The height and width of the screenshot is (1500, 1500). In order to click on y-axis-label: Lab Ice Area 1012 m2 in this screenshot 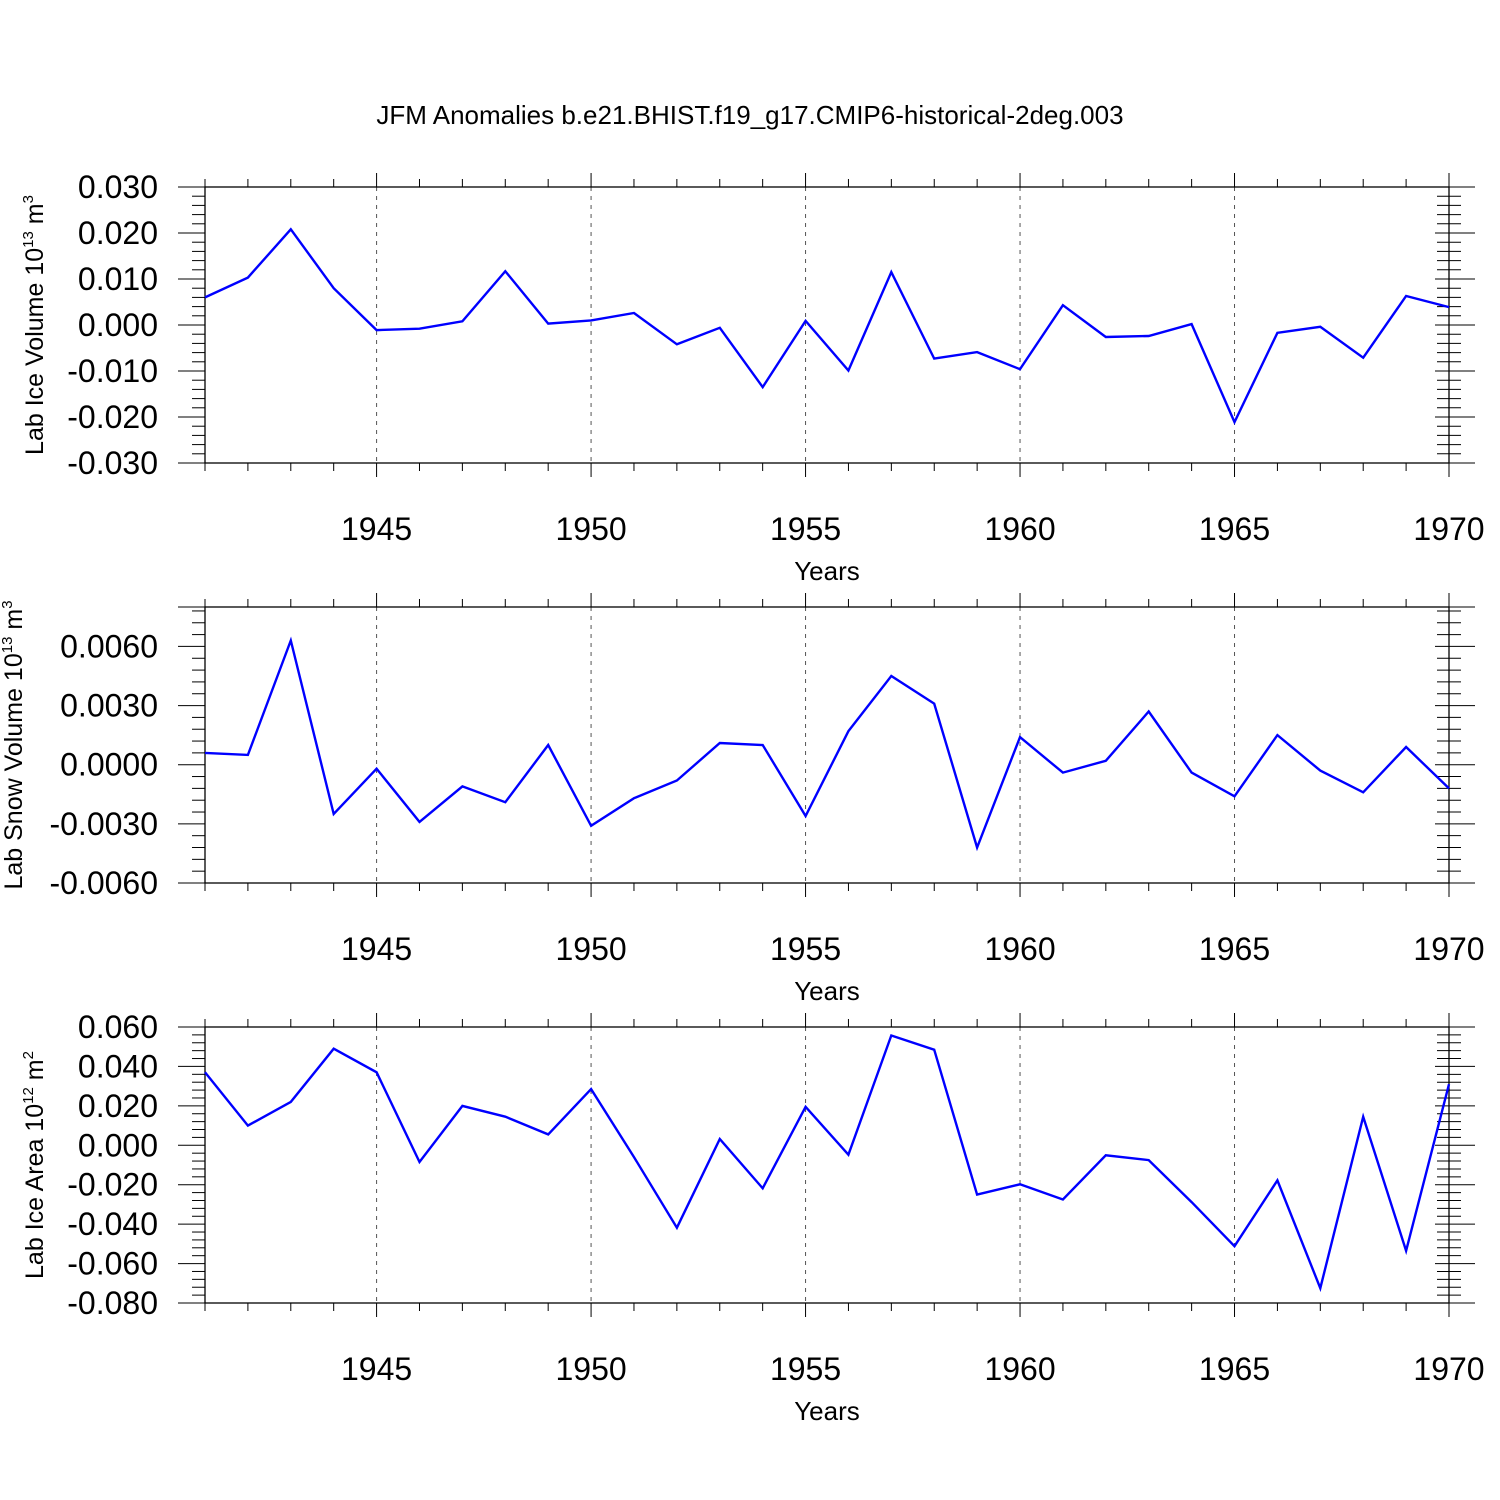, I will do `click(34, 1165)`.